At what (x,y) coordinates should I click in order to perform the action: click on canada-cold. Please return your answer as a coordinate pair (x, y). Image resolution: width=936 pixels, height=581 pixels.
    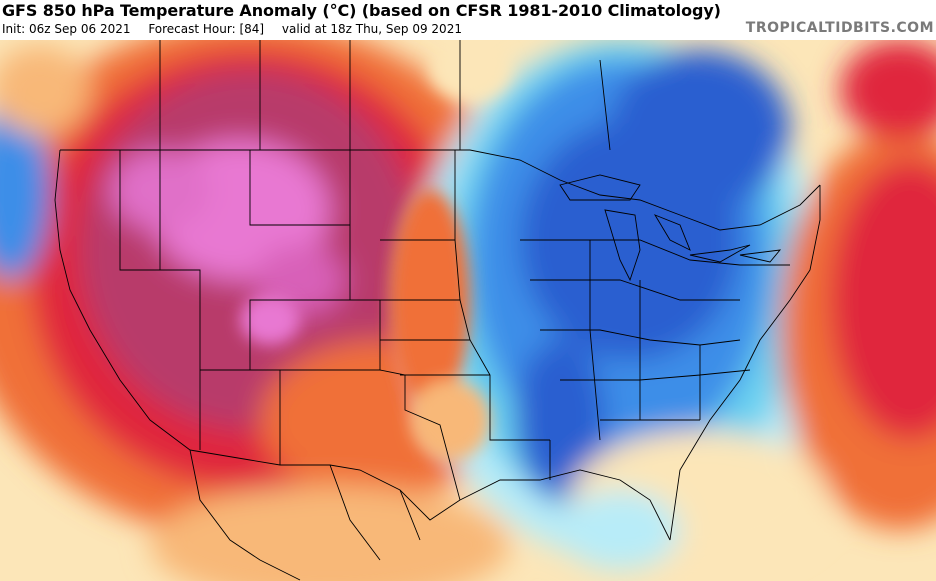
    Looking at the image, I should click on (700, 130).